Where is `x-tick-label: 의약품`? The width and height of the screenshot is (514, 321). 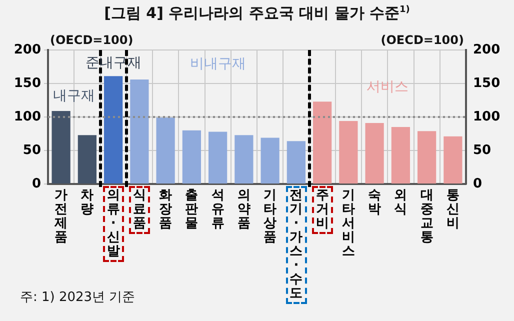 x-tick-label: 의약품 is located at coordinates (244, 209).